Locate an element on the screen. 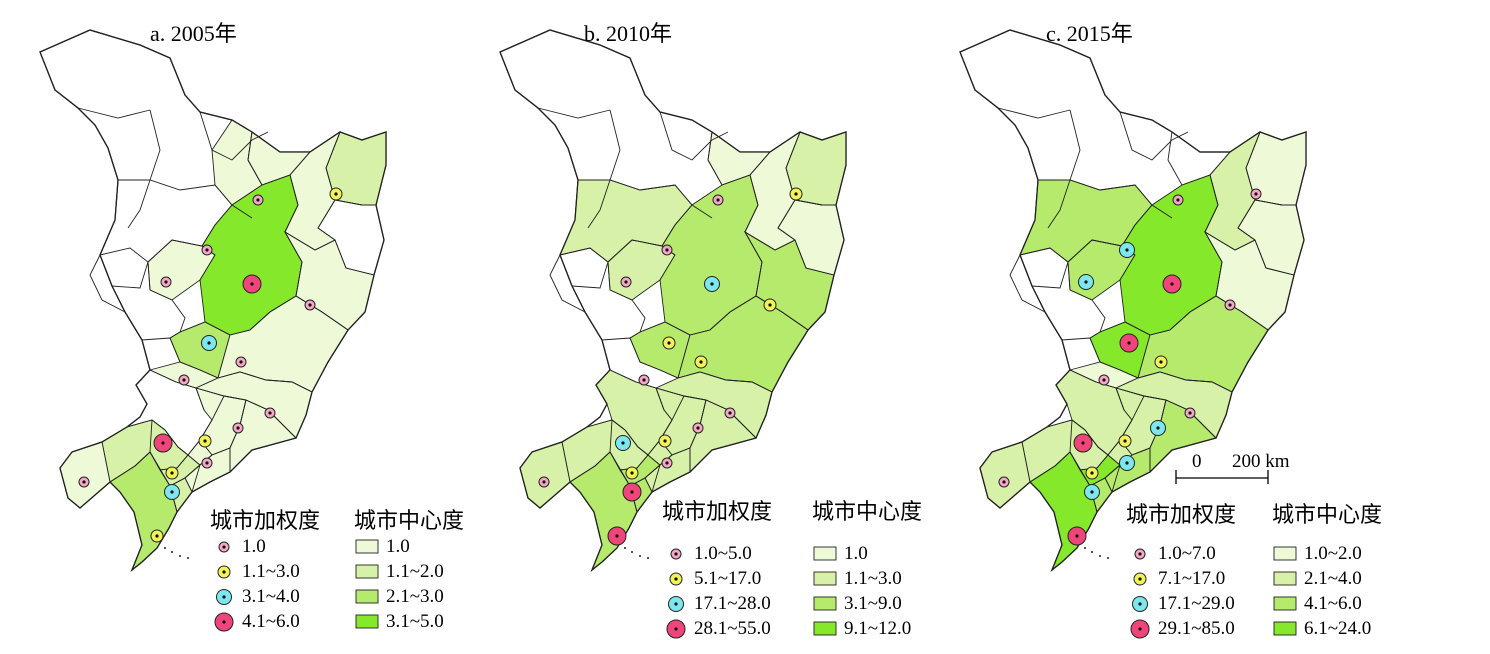  legend-weight-label-4: 4.1~6.0 is located at coordinates (271, 621).